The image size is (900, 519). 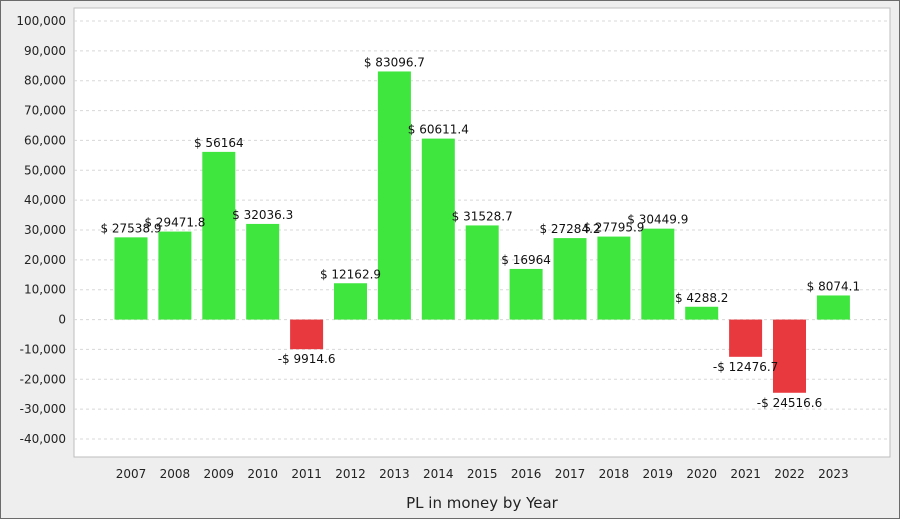 What do you see at coordinates (614, 278) in the screenshot?
I see `bar-2018` at bounding box center [614, 278].